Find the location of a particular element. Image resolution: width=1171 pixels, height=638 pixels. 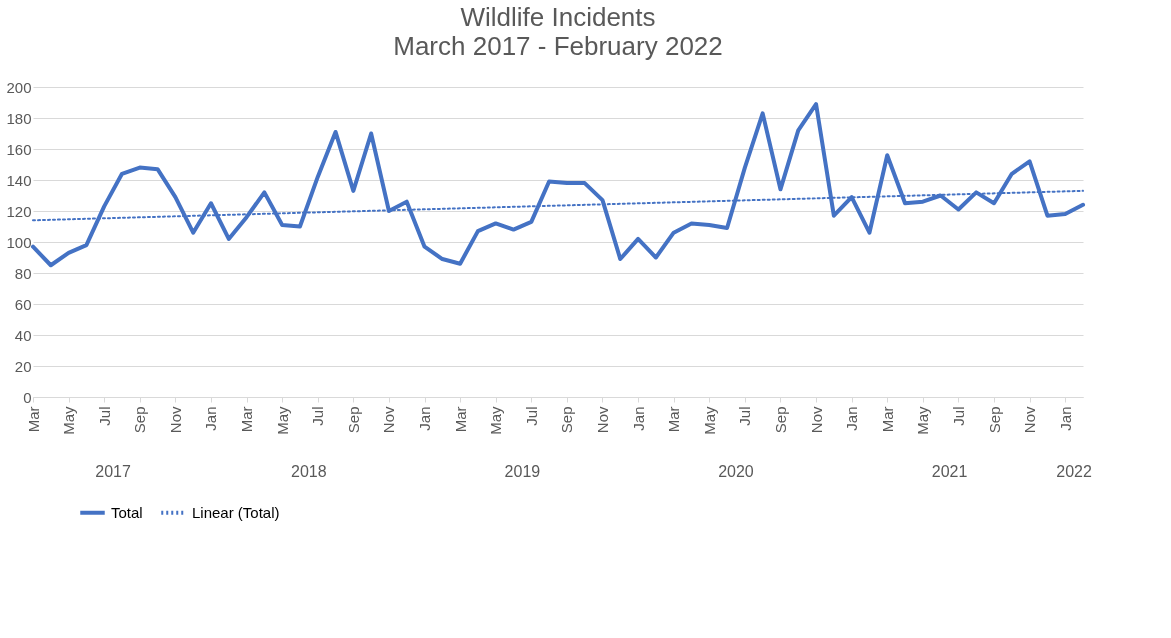

text: 2018 is located at coordinates (309, 471).